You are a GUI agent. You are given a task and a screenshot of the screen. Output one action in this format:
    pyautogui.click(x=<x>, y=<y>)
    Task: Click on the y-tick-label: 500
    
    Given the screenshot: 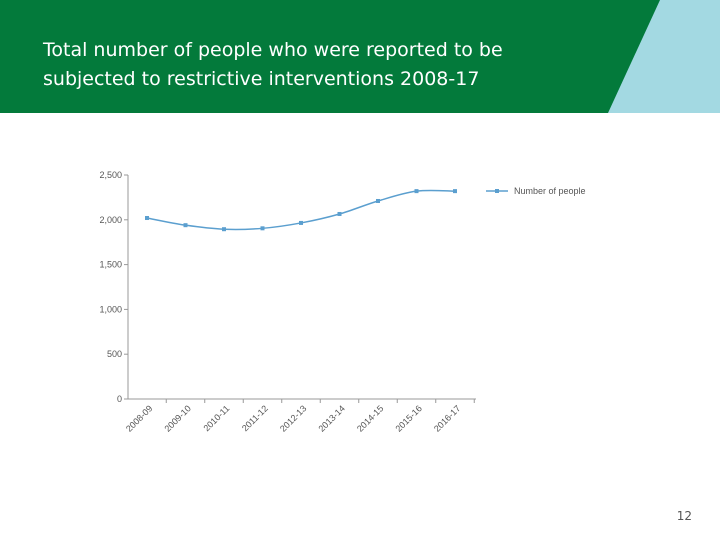 What is the action you would take?
    pyautogui.click(x=114, y=354)
    